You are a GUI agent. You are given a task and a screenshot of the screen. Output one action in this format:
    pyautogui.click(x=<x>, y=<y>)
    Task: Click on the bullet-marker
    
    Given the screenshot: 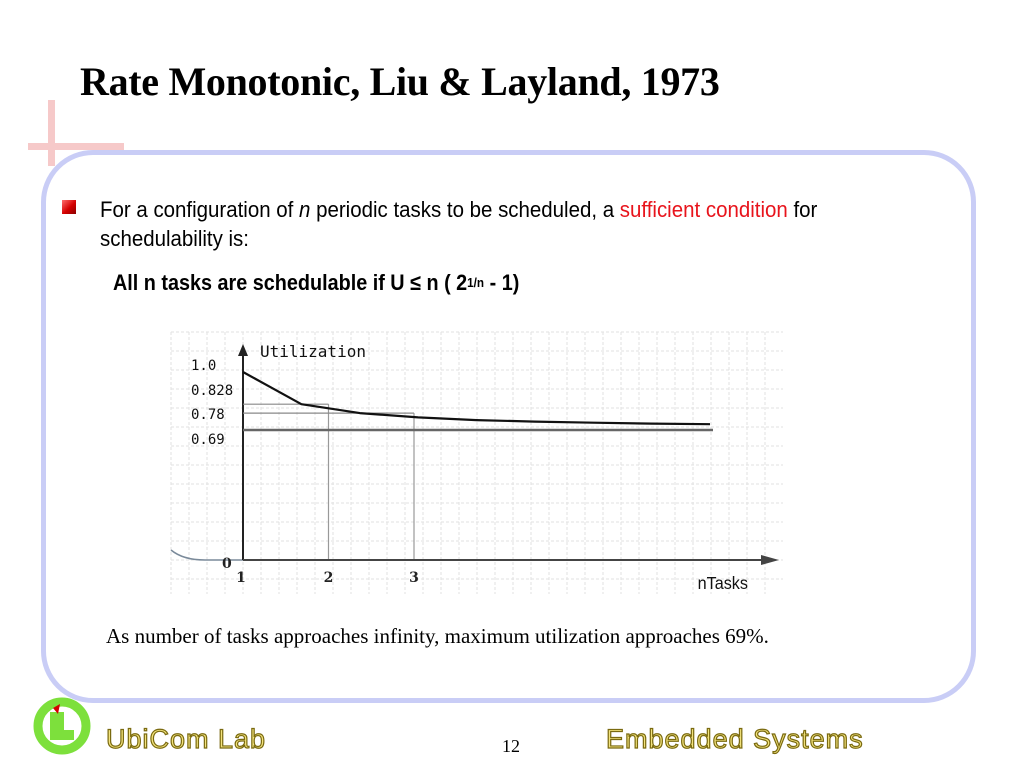 What is the action you would take?
    pyautogui.click(x=69, y=207)
    